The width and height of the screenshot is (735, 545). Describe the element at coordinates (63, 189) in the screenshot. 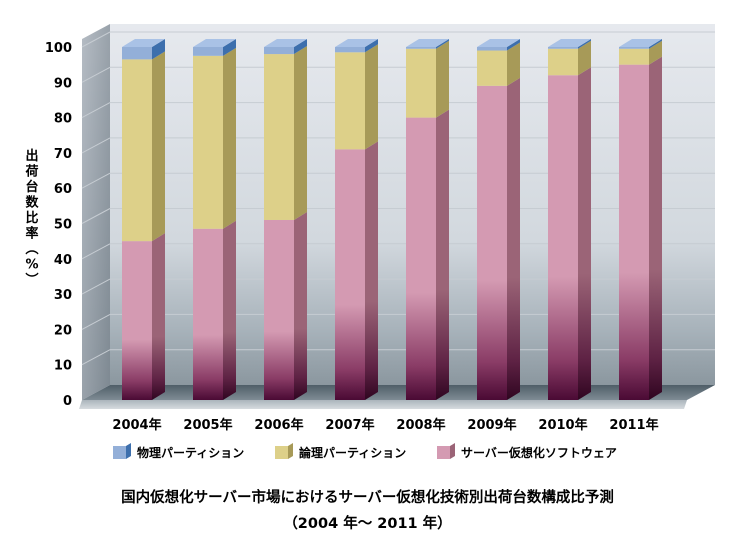

I see `y-tick-label: 60` at that location.